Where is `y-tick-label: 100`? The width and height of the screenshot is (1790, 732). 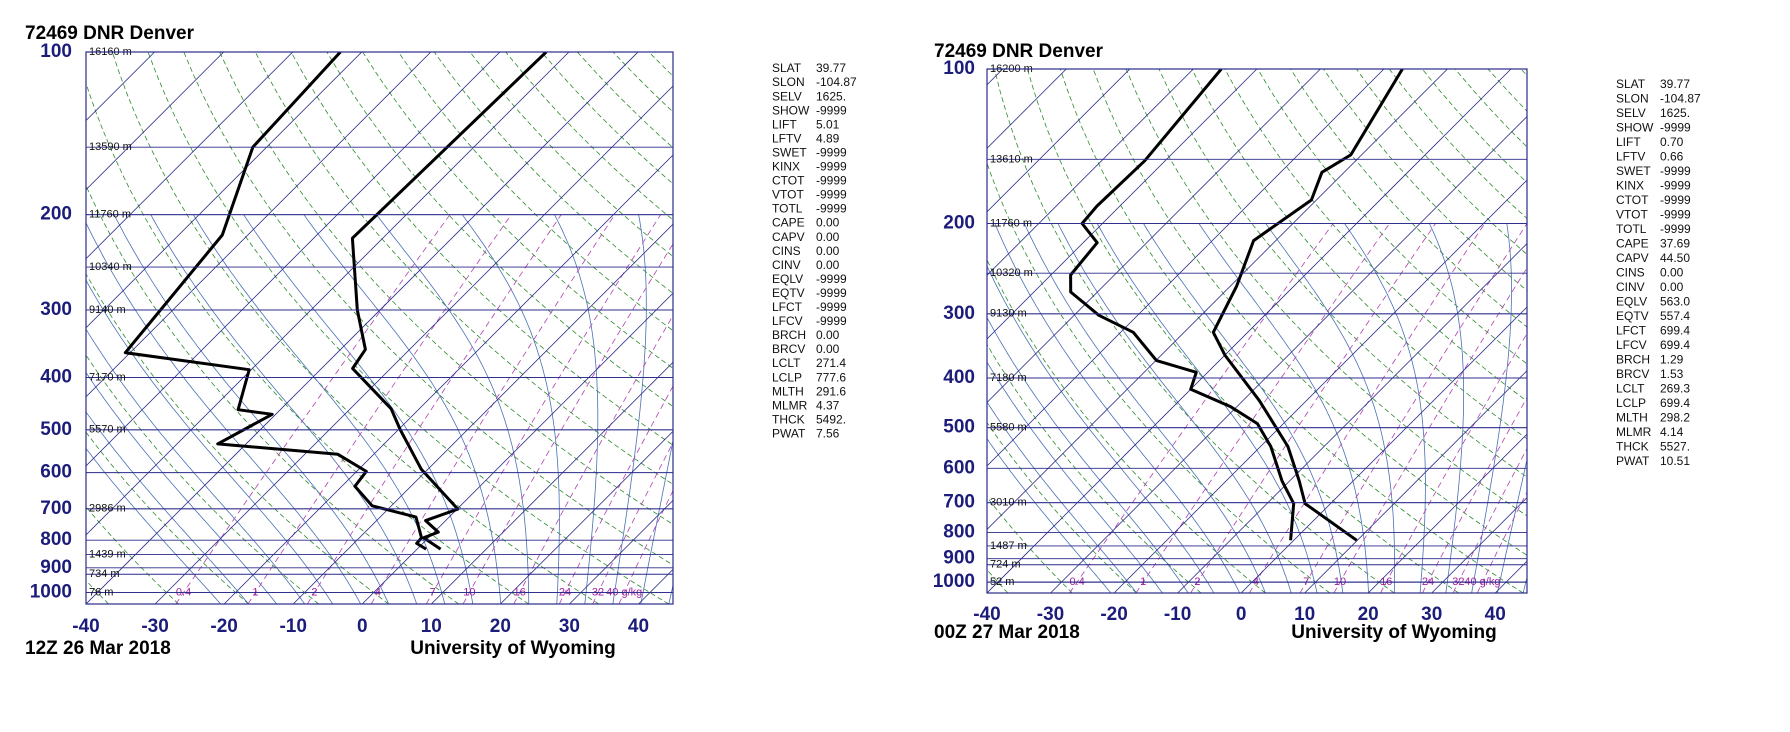
y-tick-label: 100 is located at coordinates (959, 68).